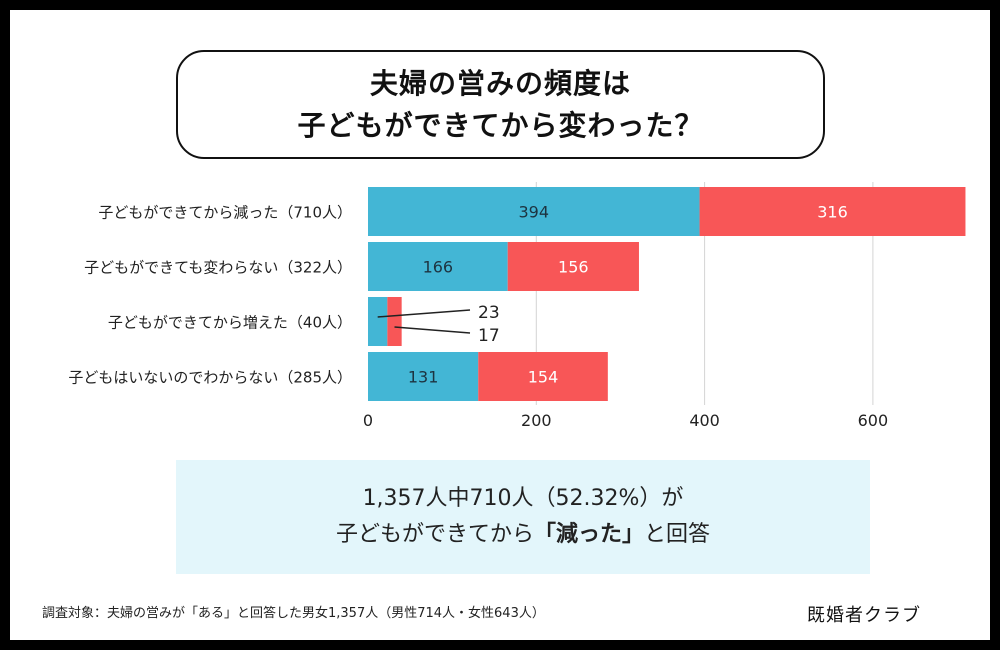 The image size is (1000, 650). I want to click on value-label-s1-r0: 316, so click(832, 212).